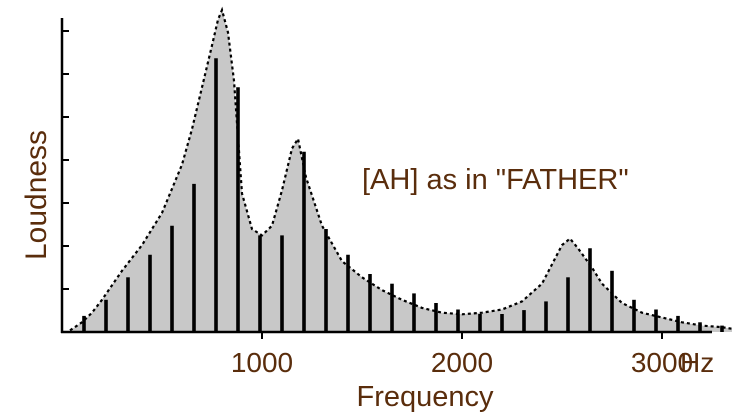  What do you see at coordinates (425, 397) in the screenshot?
I see `x-axis-title: Frequency` at bounding box center [425, 397].